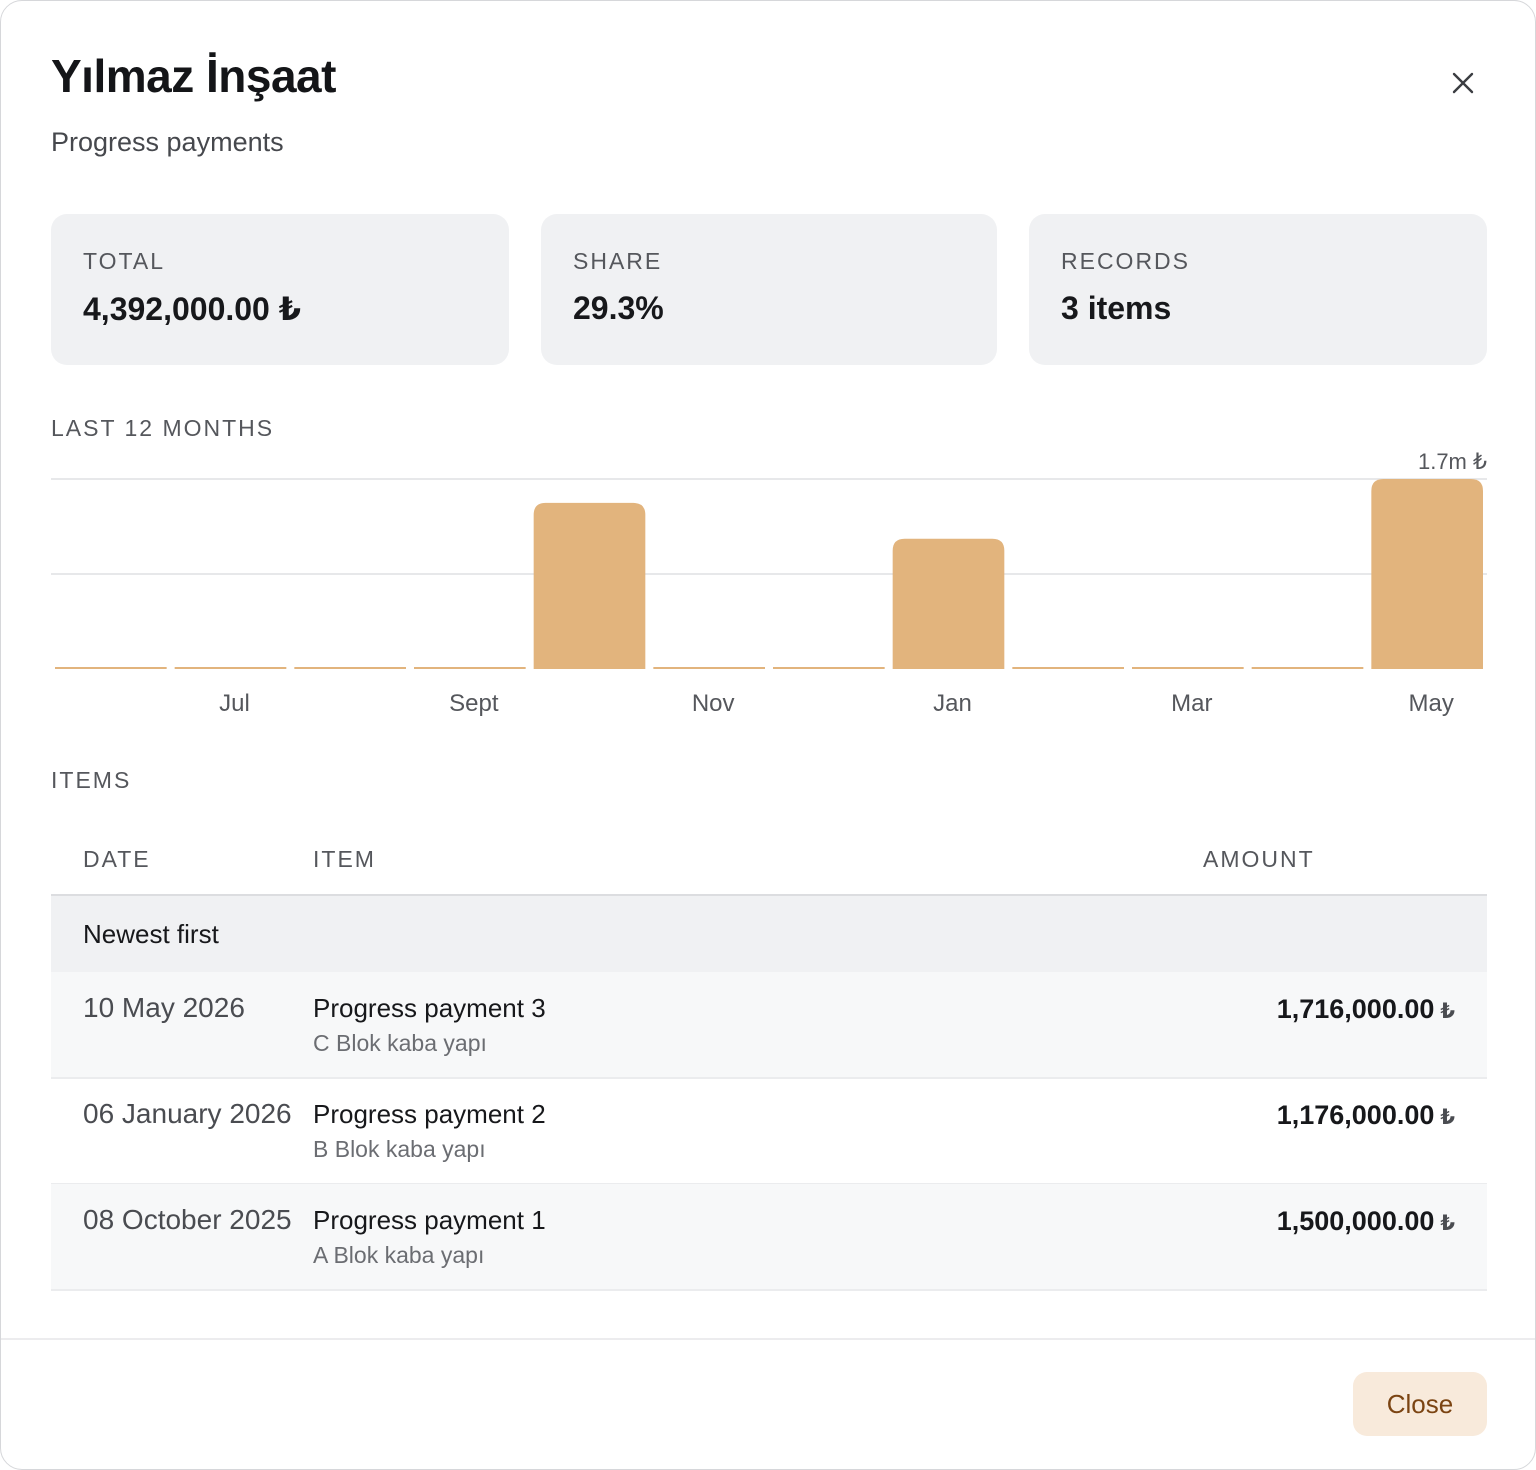 This screenshot has width=1536, height=1470. I want to click on stat-label: TOTAL, so click(124, 261).